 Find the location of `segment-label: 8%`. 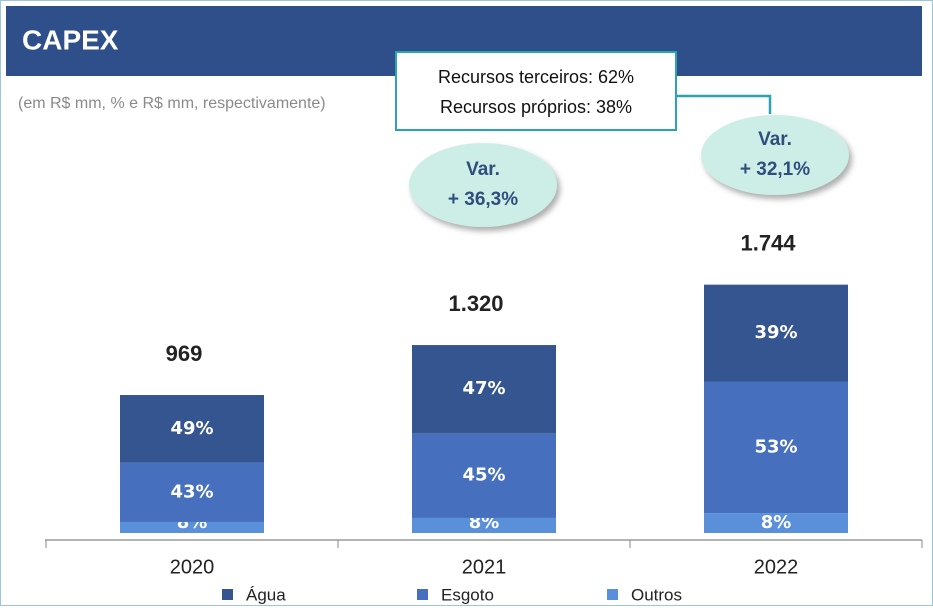

segment-label: 8% is located at coordinates (776, 522).